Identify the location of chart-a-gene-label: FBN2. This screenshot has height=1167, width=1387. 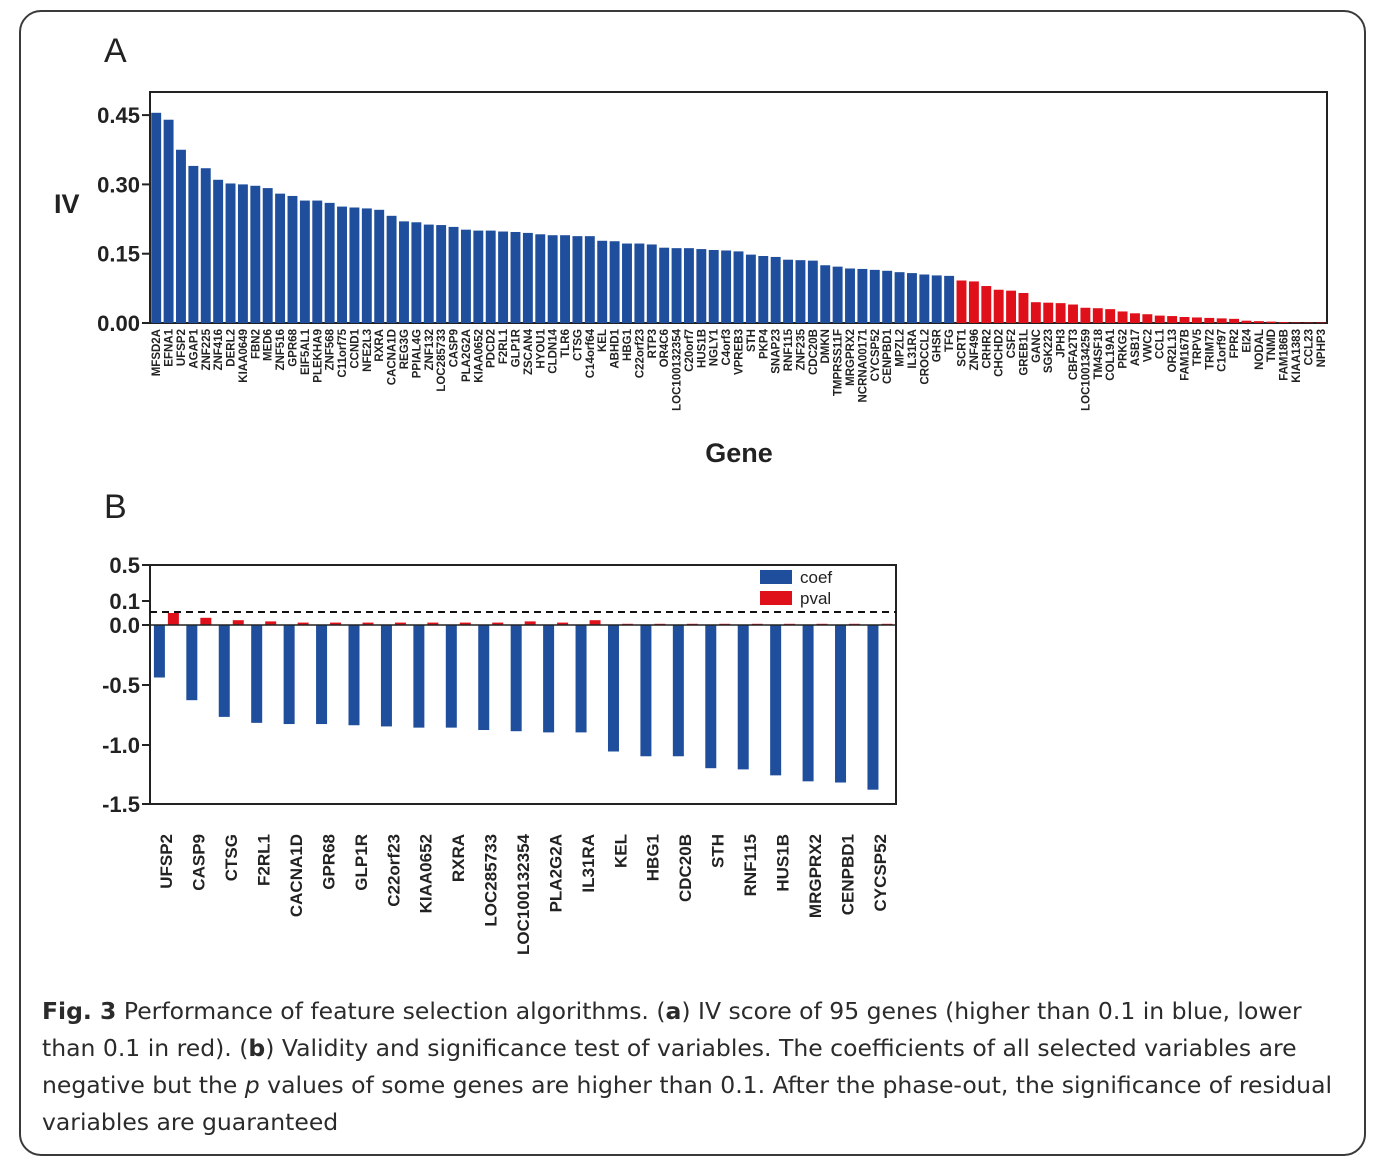
(256, 344).